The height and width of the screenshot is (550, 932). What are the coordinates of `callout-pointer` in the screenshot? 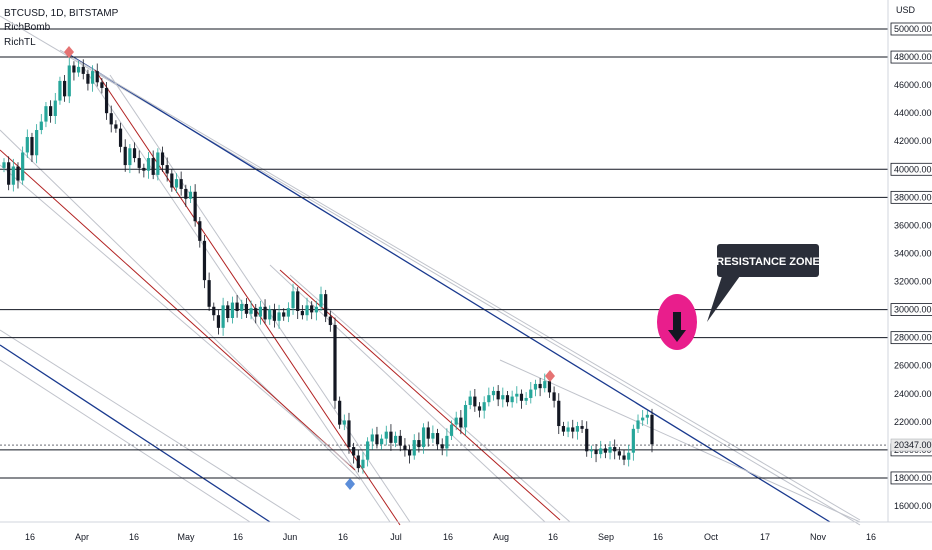 It's located at (723, 299).